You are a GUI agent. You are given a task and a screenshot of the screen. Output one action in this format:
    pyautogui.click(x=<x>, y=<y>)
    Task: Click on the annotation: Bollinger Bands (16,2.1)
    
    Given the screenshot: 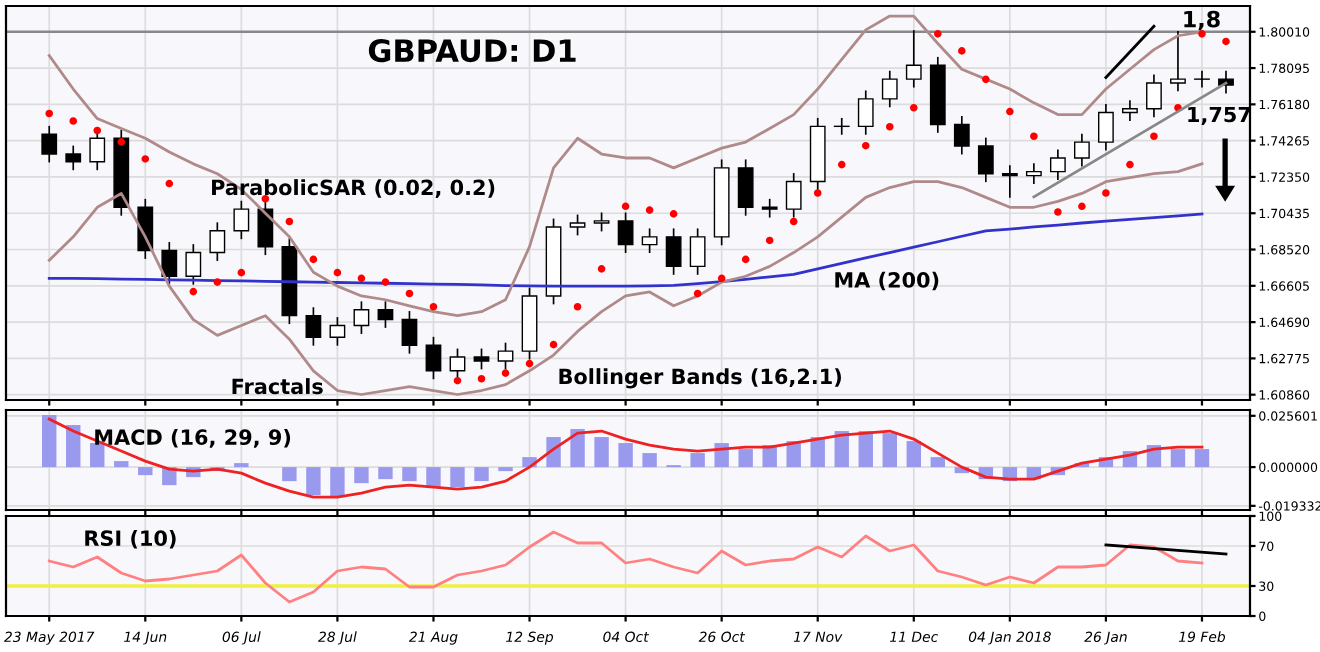 What is the action you would take?
    pyautogui.click(x=700, y=378)
    